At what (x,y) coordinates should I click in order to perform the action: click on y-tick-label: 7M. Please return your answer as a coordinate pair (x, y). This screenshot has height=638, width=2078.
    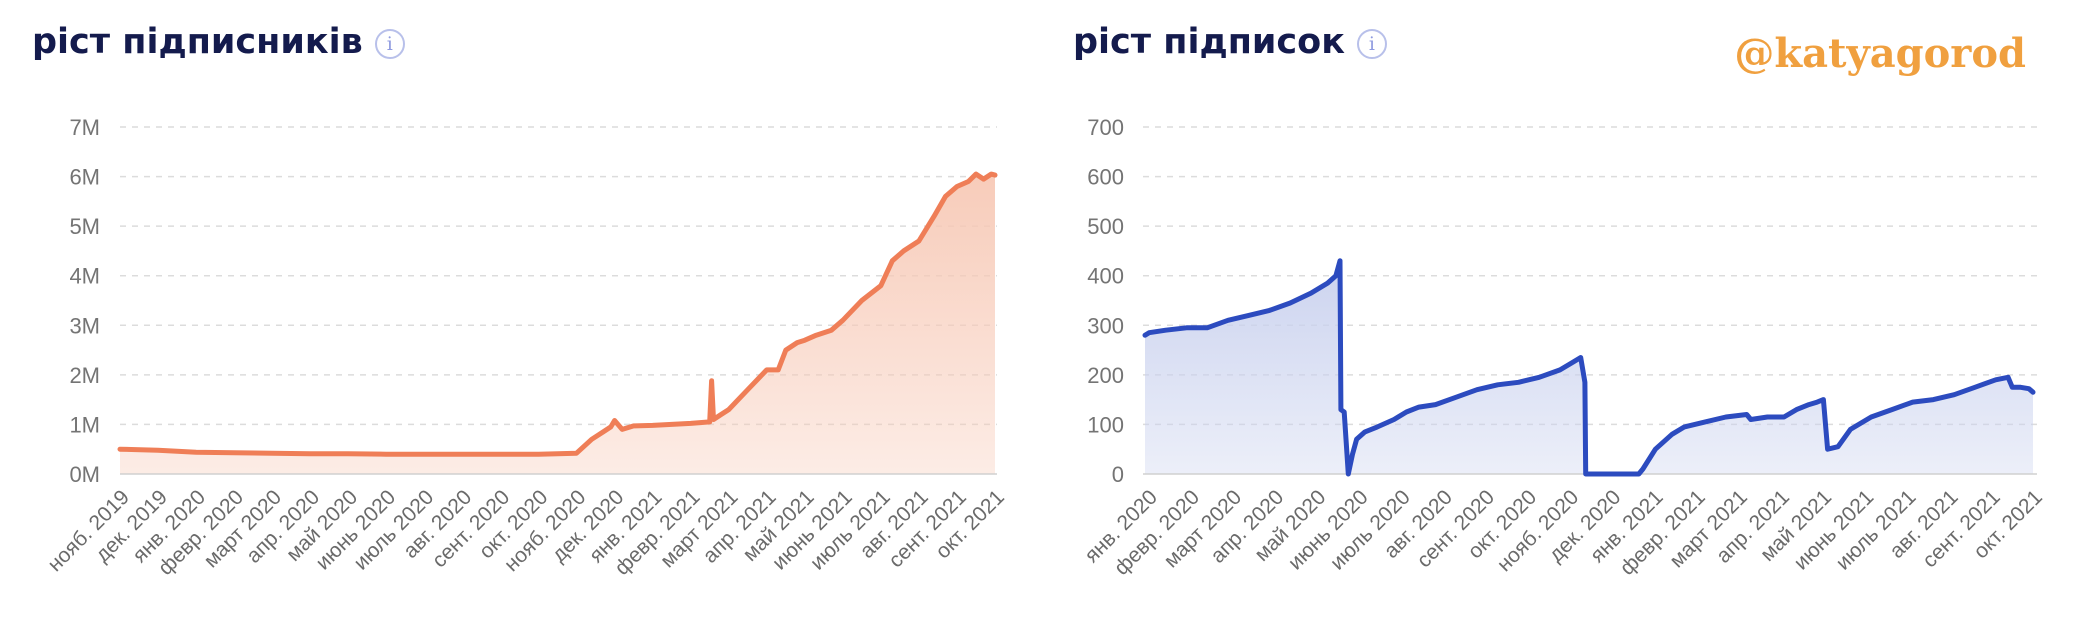
    Looking at the image, I should click on (84, 127).